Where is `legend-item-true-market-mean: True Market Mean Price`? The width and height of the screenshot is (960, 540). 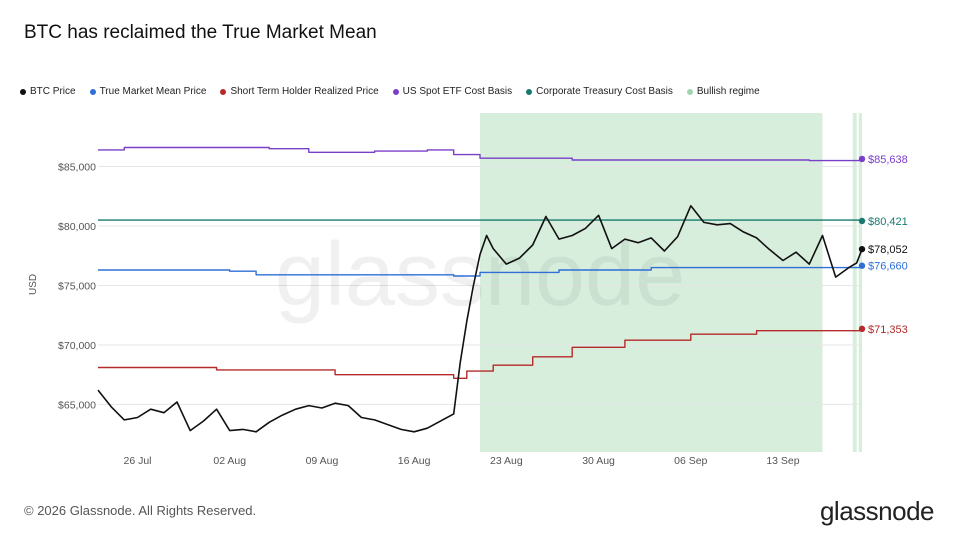
legend-item-true-market-mean: True Market Mean Price is located at coordinates (148, 91).